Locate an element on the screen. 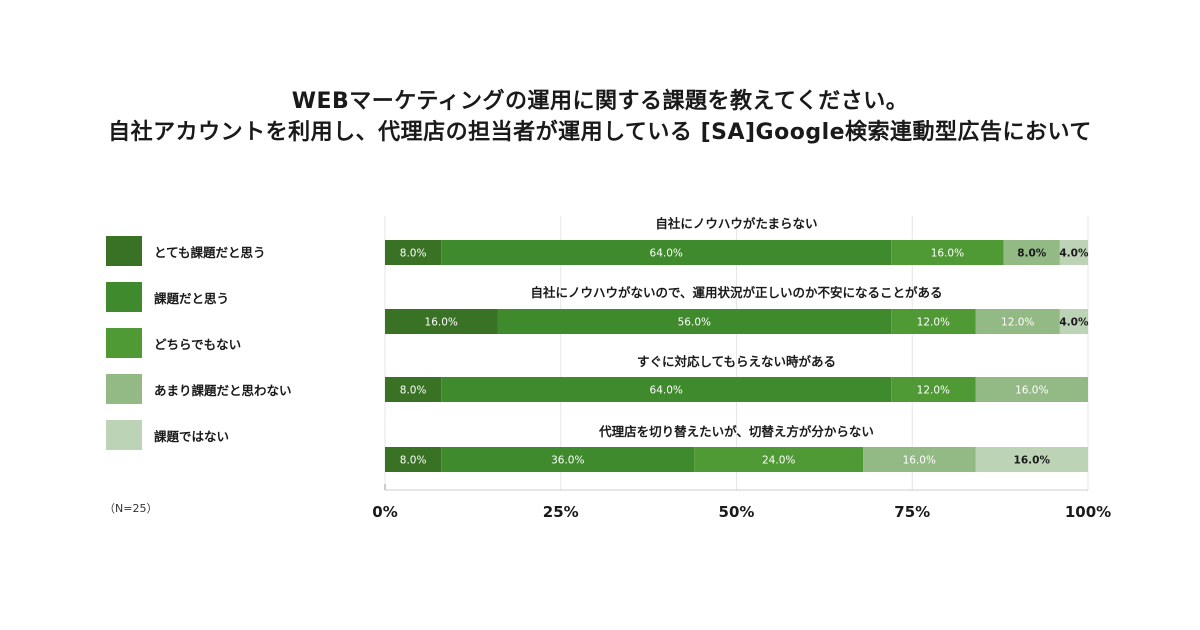  x-tick-label: 0% is located at coordinates (384, 512).